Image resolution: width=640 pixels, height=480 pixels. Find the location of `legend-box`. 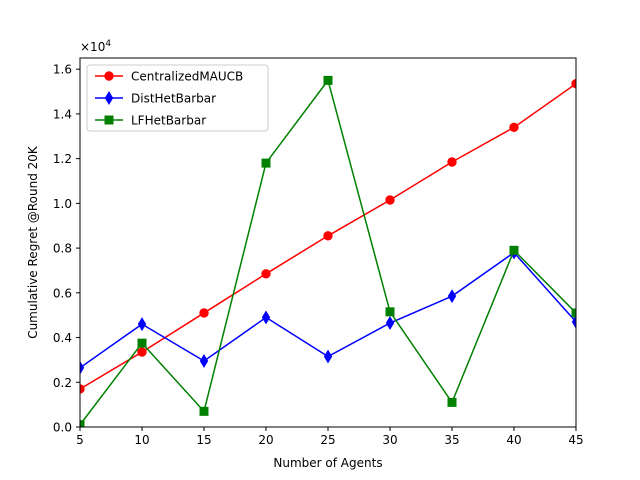

legend-box is located at coordinates (177, 98).